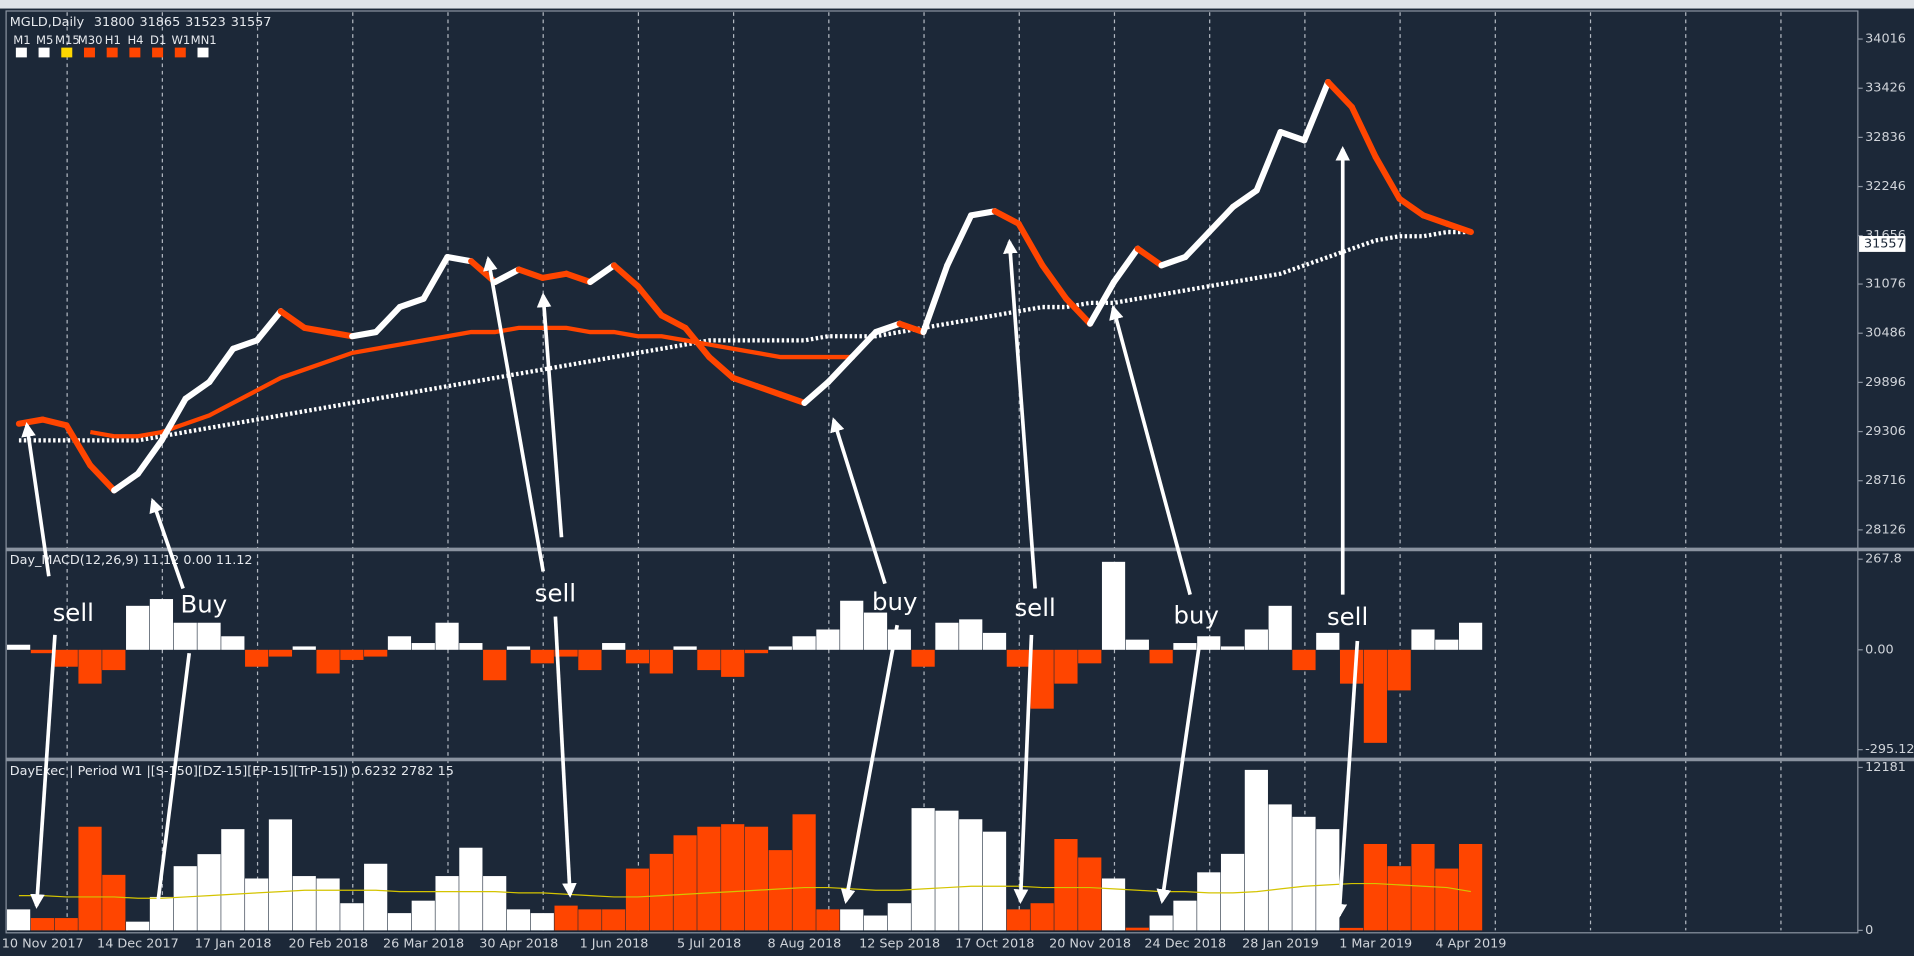  Describe the element at coordinates (614, 943) in the screenshot. I see `x-tick-label: 1 Jun 2018` at that location.